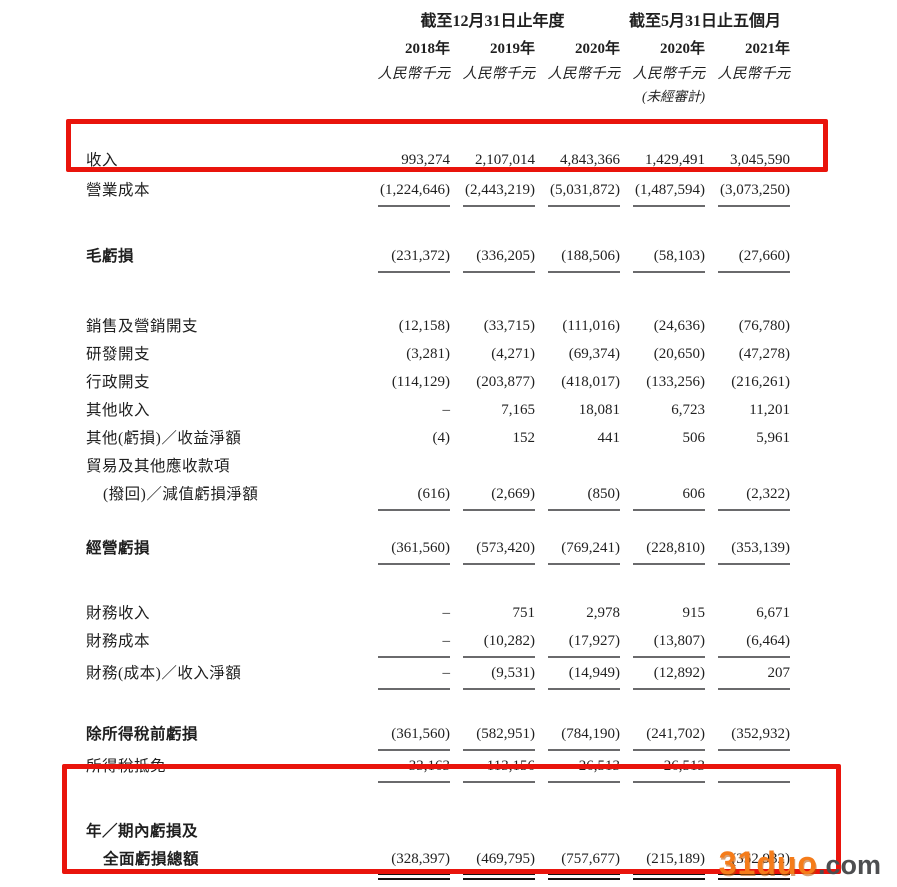 This screenshot has width=897, height=887. What do you see at coordinates (446, 410) in the screenshot?
I see `value-other-income-col0: –` at bounding box center [446, 410].